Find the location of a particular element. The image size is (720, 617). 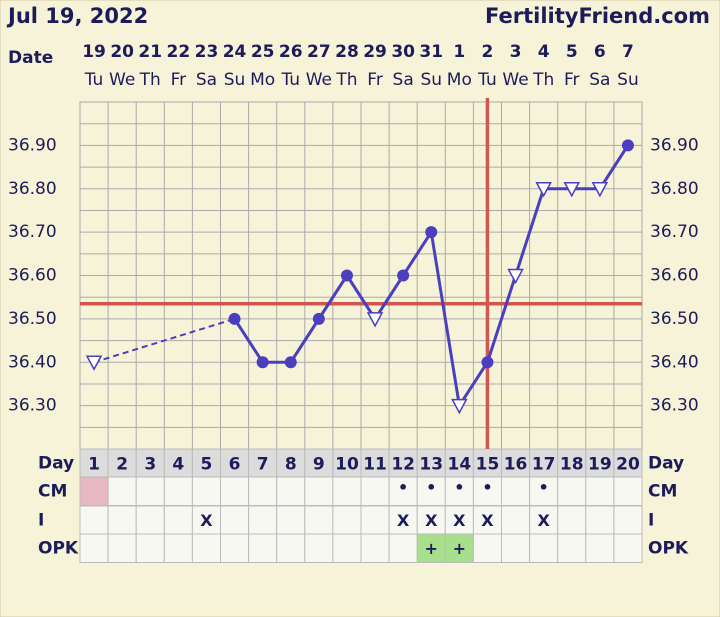

date-label: 30 is located at coordinates (403, 52).